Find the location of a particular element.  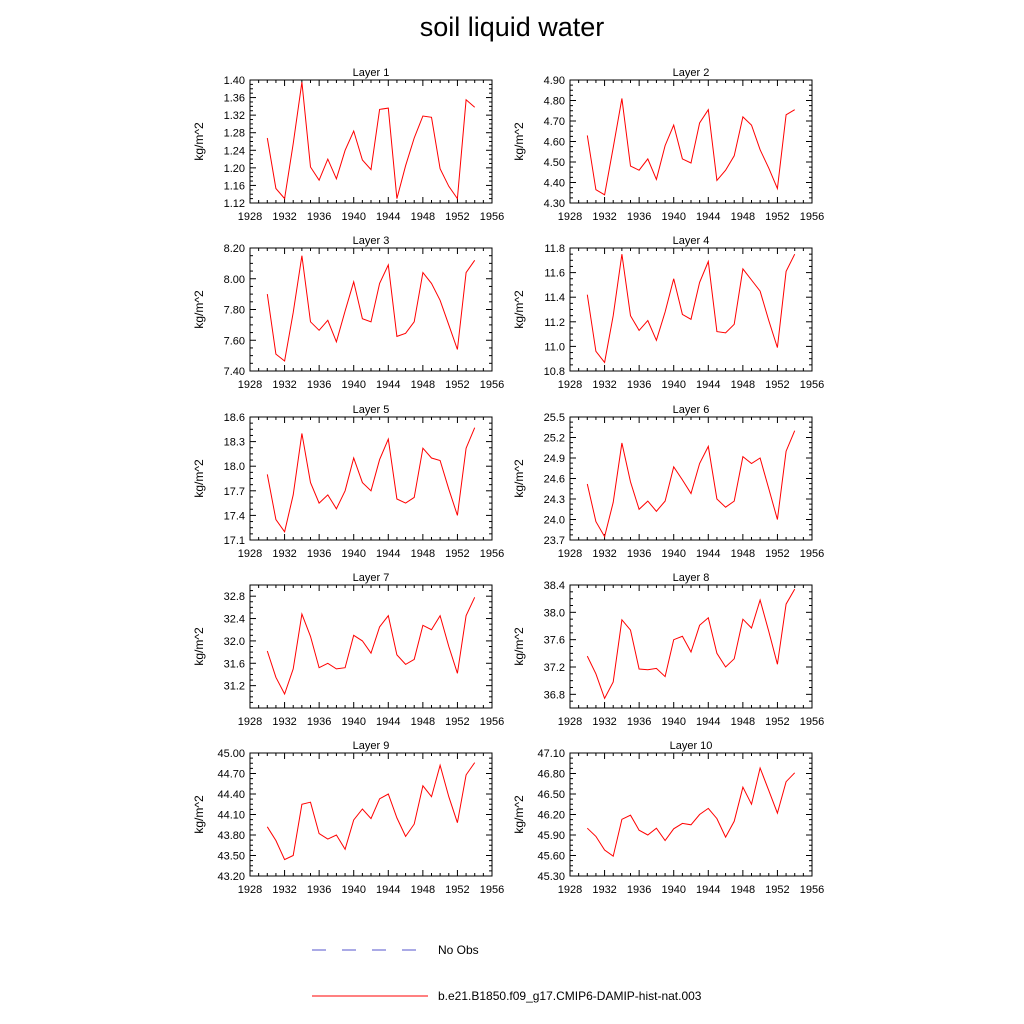

y-tick-label: 4.80 is located at coordinates (554, 102).